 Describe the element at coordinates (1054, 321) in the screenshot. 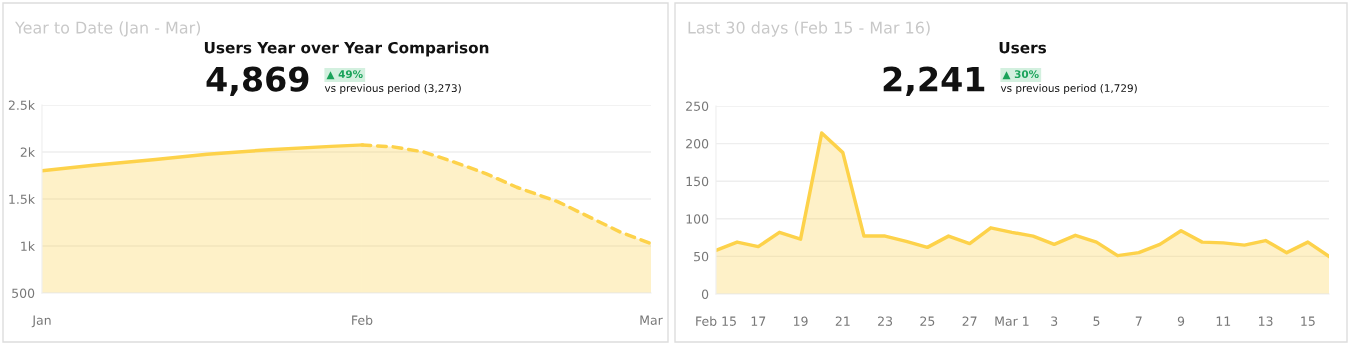

I see `x-tick-label: 3` at that location.